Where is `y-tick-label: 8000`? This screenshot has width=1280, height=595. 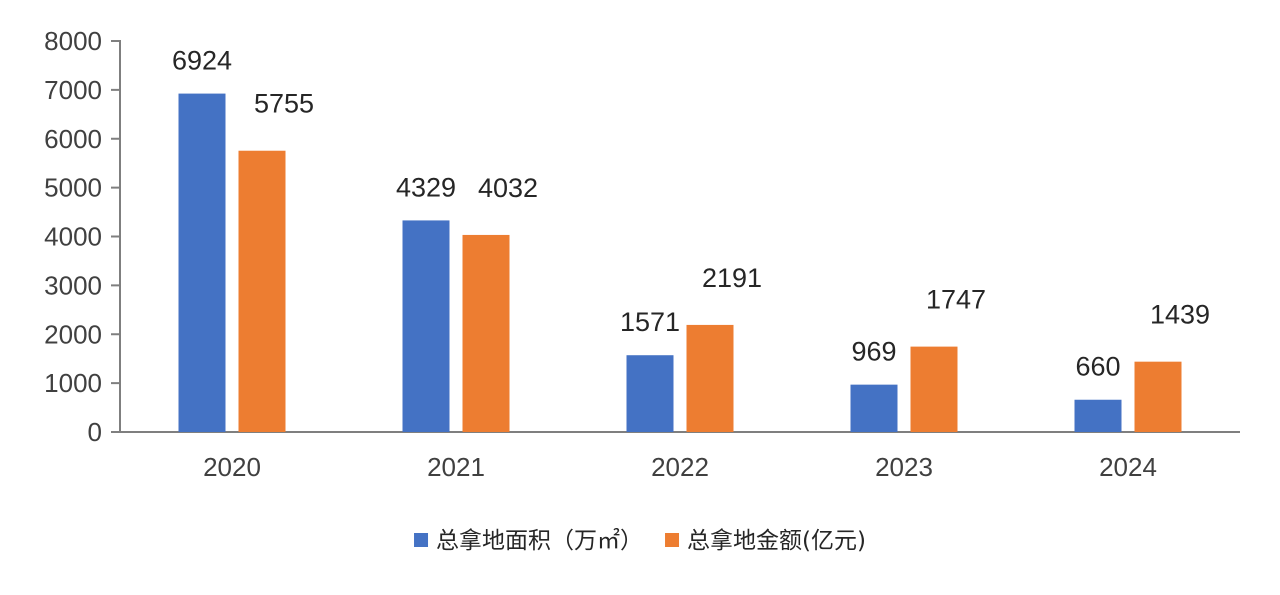 y-tick-label: 8000 is located at coordinates (73, 41).